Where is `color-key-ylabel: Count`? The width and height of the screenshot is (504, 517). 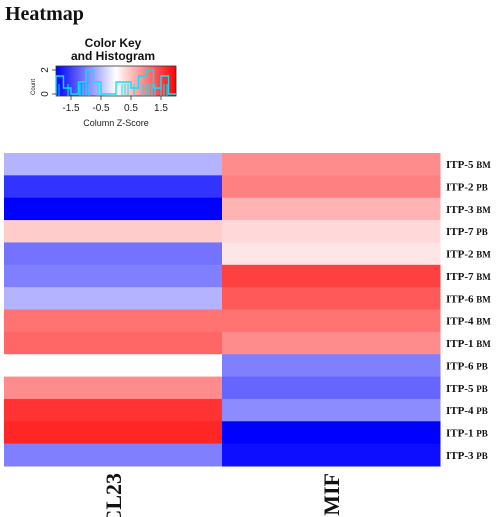 color-key-ylabel: Count is located at coordinates (34, 87).